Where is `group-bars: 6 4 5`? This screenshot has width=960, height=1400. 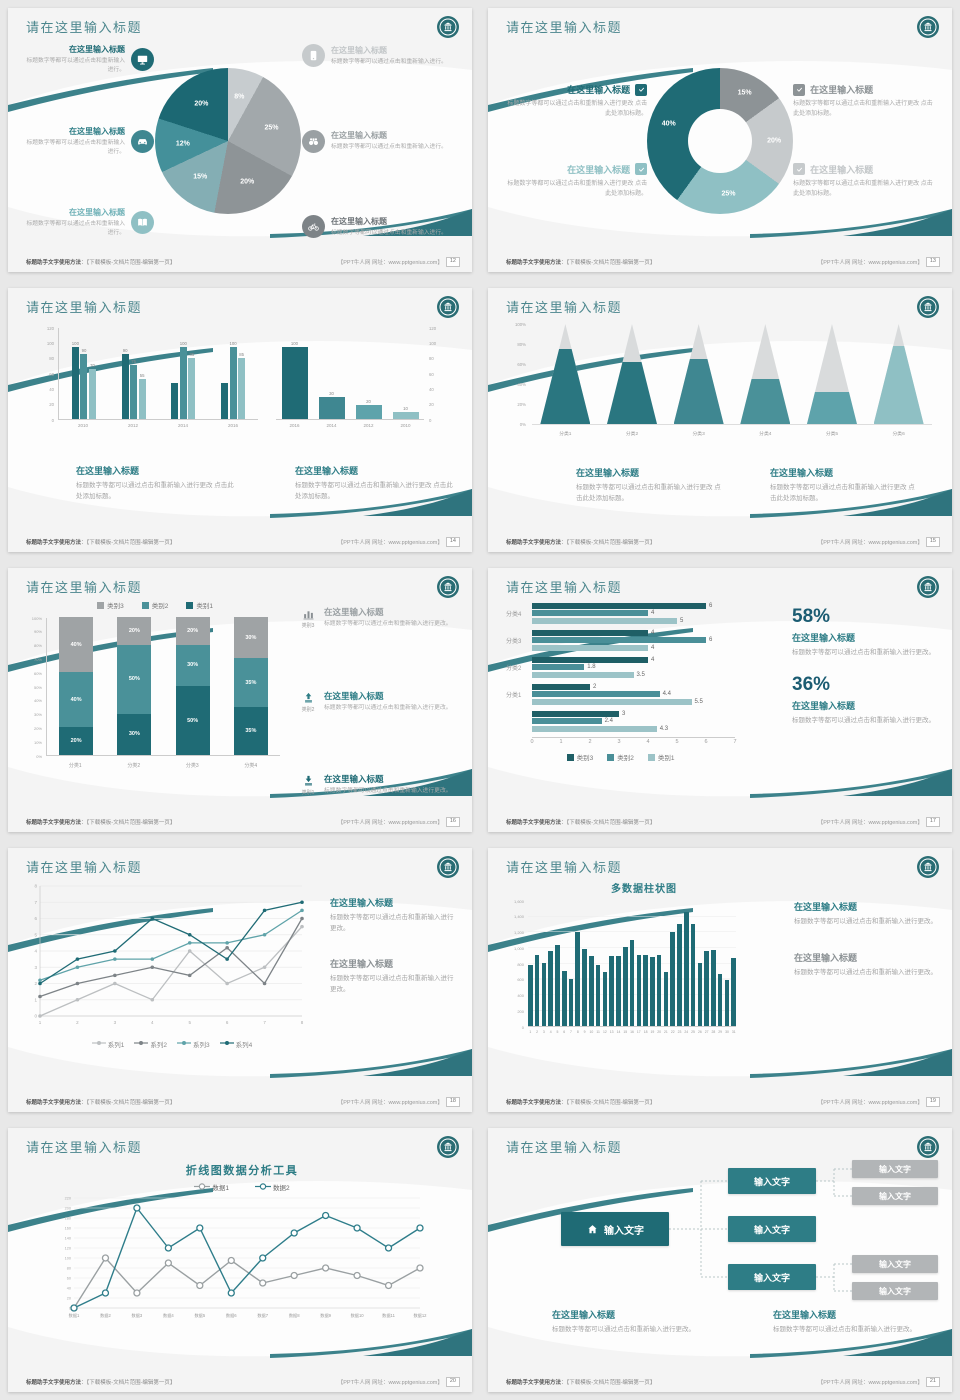
group-bars: 6 4 5 is located at coordinates (654, 613).